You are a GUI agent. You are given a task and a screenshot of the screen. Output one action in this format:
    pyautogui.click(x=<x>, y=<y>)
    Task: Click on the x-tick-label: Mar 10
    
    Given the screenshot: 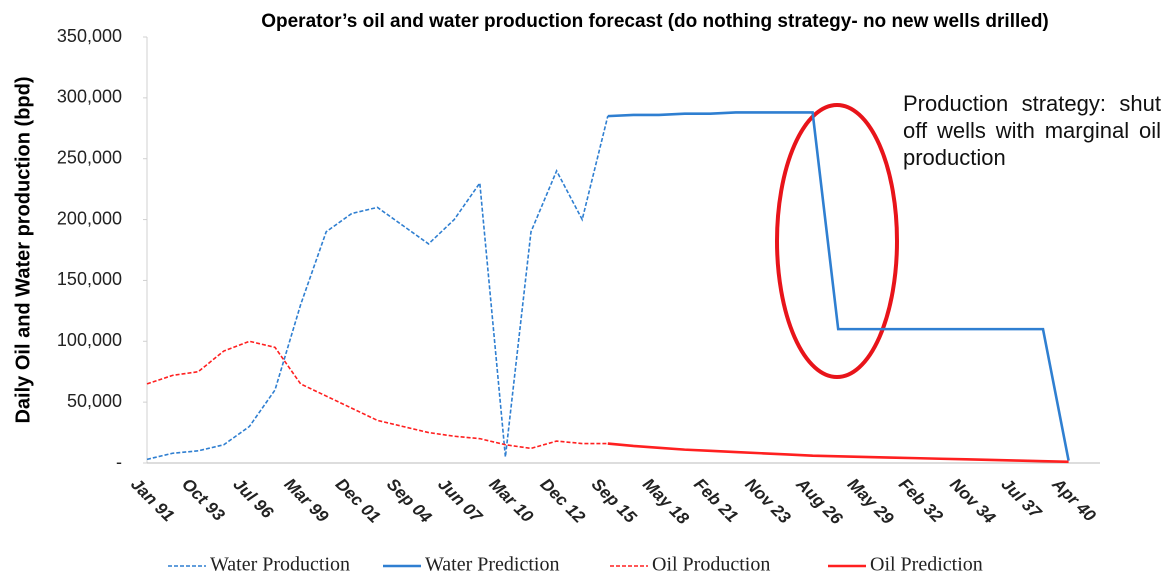 What is the action you would take?
    pyautogui.click(x=511, y=501)
    